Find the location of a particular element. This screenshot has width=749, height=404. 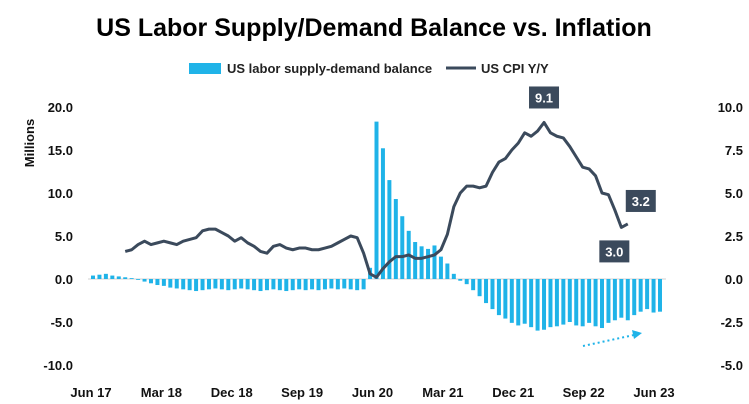

y-left-tick-label: 5.0 is located at coordinates (64, 236).